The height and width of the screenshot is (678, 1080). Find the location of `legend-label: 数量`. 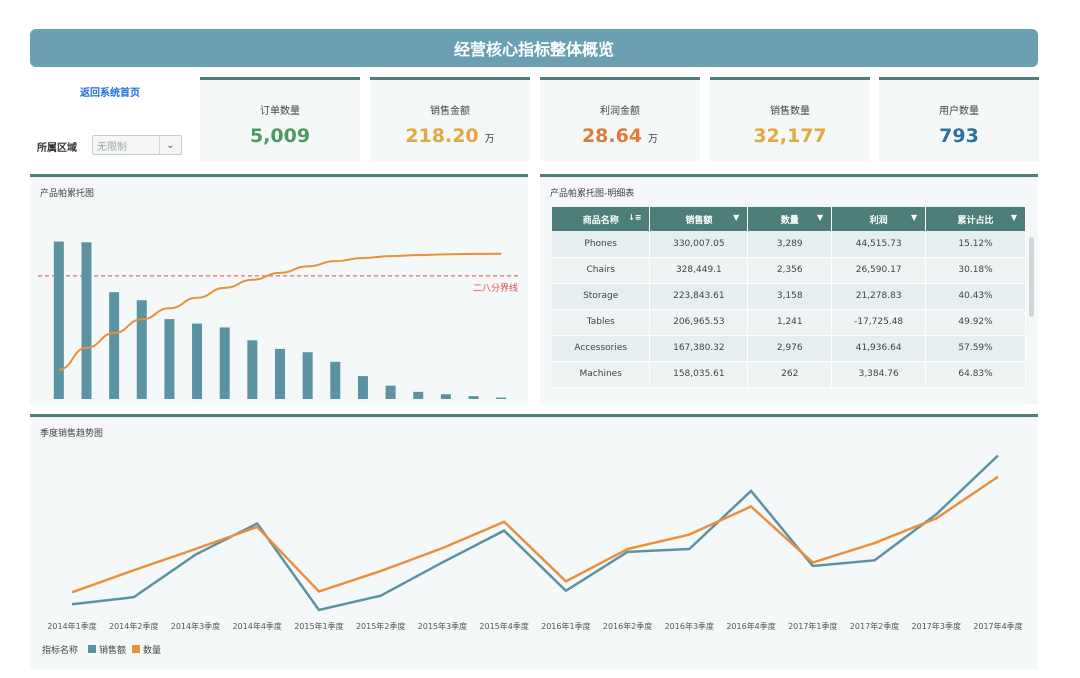

legend-label: 数量 is located at coordinates (152, 651).